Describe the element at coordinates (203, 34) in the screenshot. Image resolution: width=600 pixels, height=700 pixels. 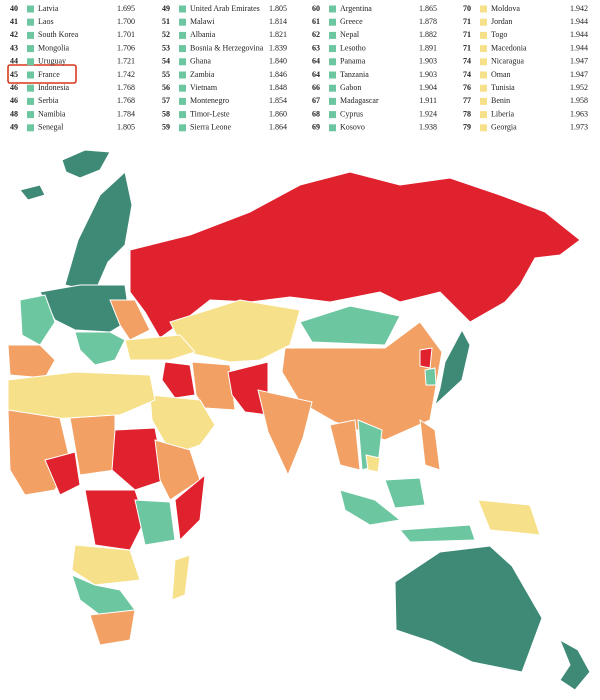
I see `country-name: Albania` at that location.